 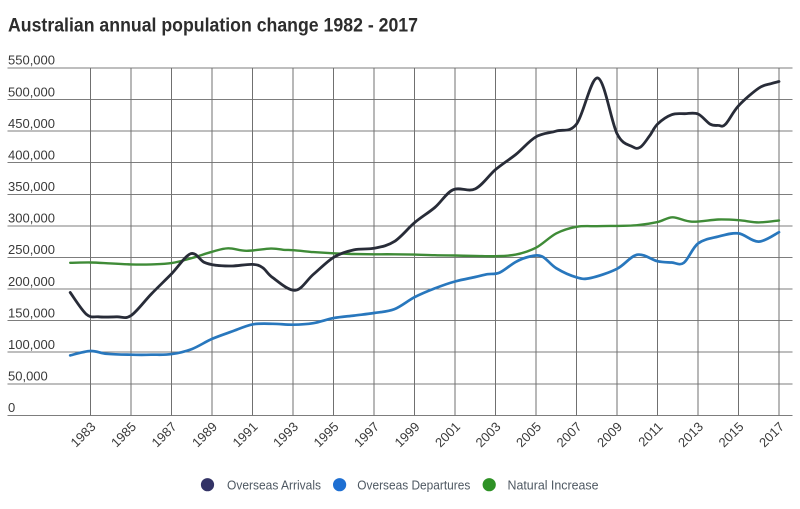 I want to click on svg-text: 550,000, so click(x=31, y=60).